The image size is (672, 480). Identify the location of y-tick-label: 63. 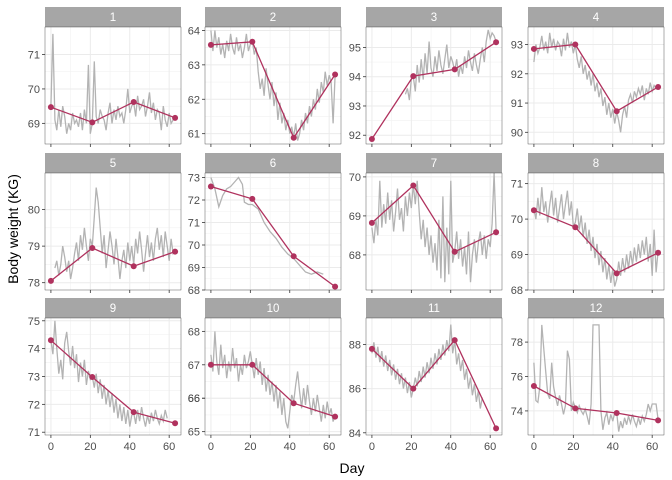
(194, 66).